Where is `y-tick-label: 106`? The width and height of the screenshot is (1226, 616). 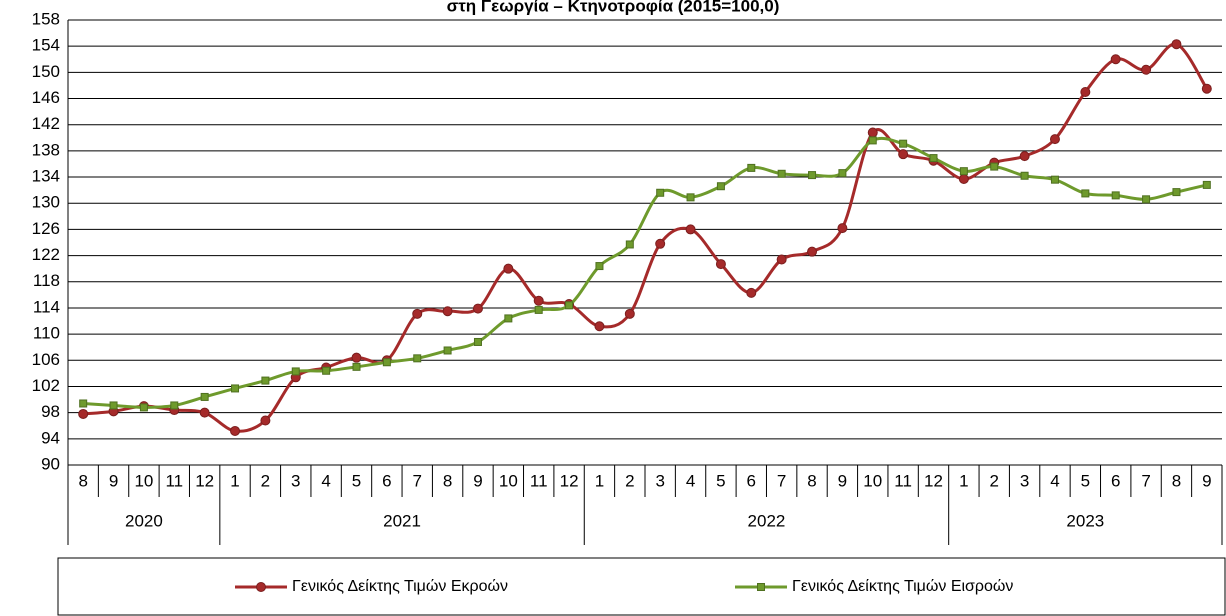 y-tick-label: 106 is located at coordinates (46, 359).